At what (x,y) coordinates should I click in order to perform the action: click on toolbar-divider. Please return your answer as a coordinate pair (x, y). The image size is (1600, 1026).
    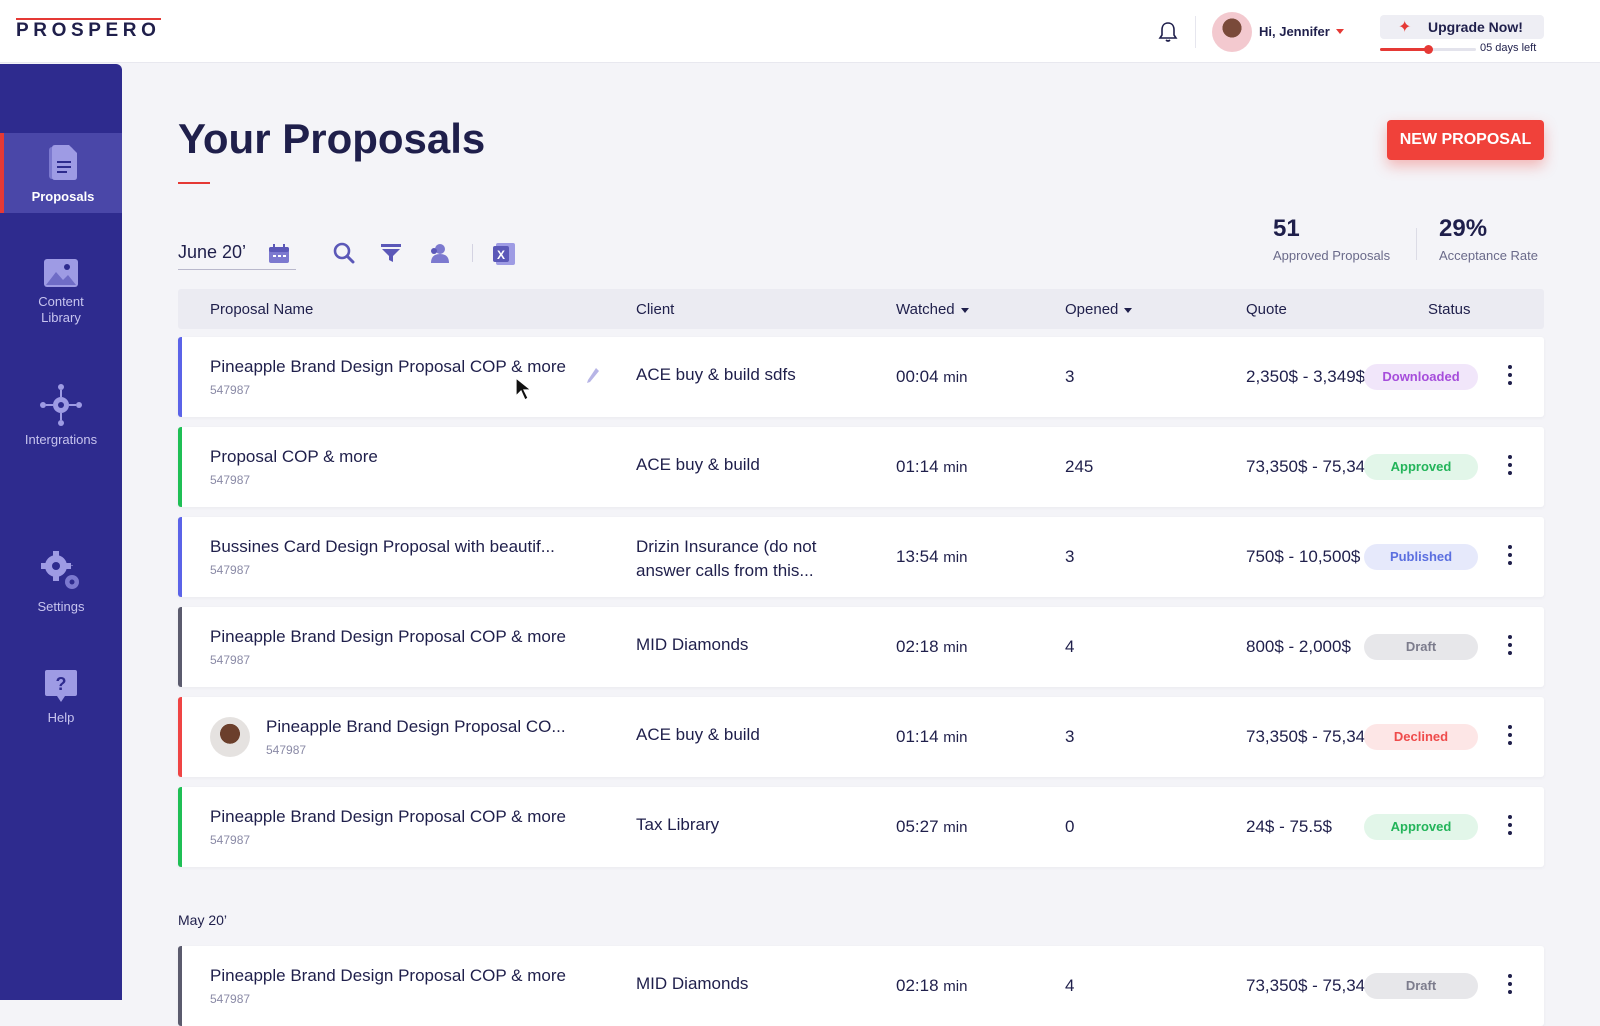
    Looking at the image, I should click on (472, 253).